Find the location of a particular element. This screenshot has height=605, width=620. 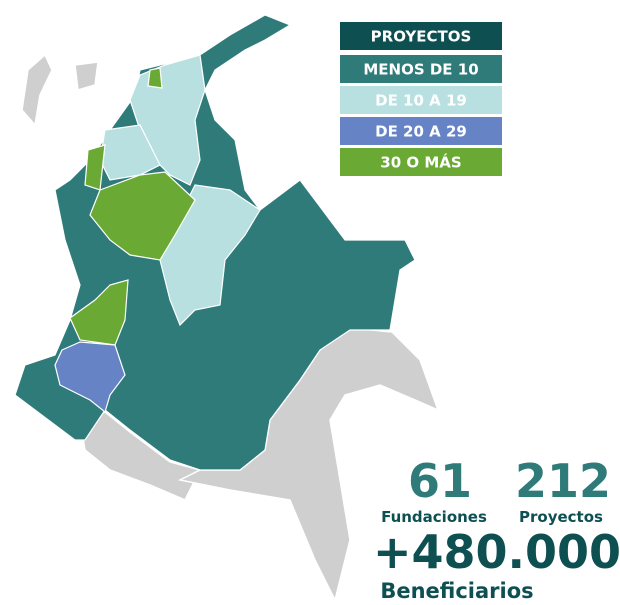

legend-title: PROYECTOS is located at coordinates (421, 37).